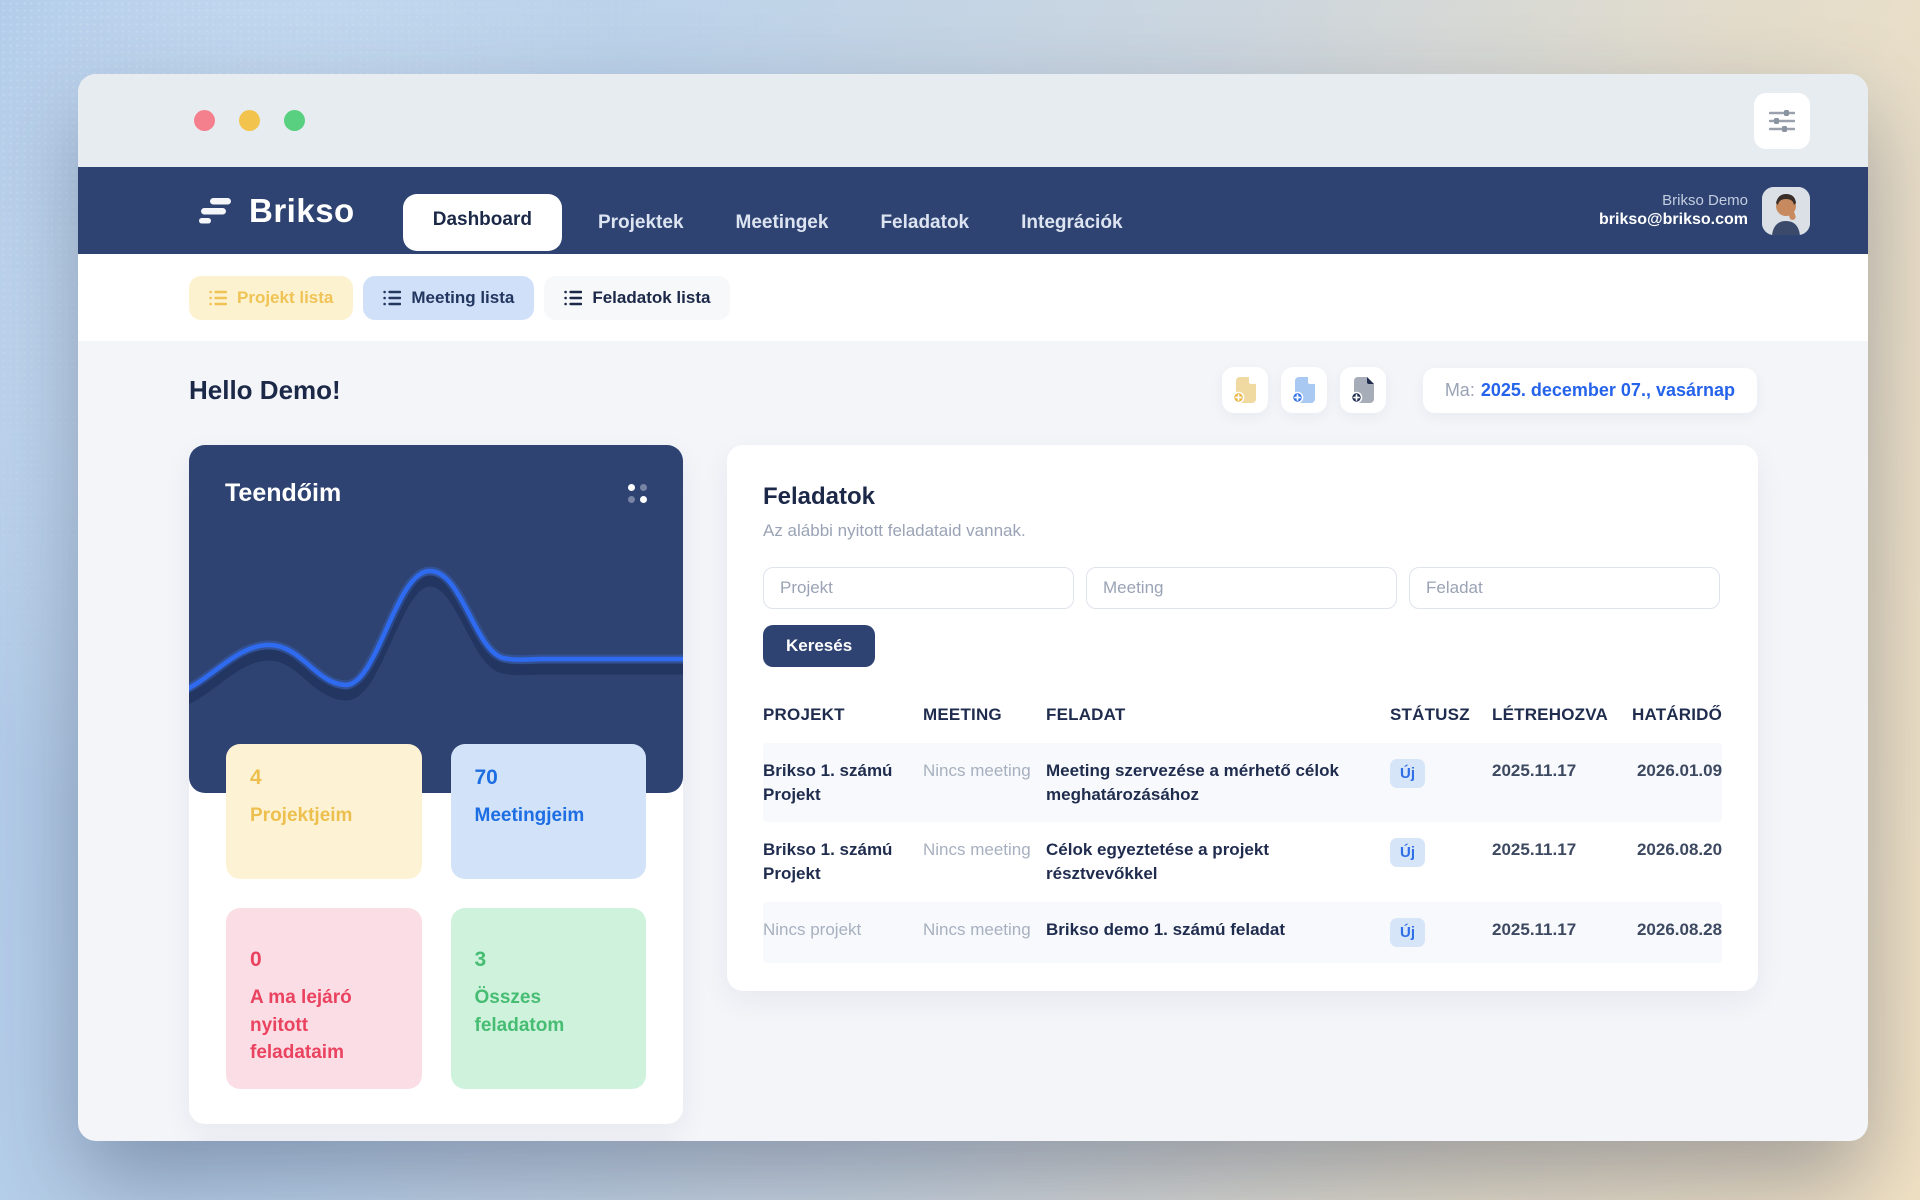 Image resolution: width=1920 pixels, height=1200 pixels. I want to click on user-avatar, so click(1786, 210).